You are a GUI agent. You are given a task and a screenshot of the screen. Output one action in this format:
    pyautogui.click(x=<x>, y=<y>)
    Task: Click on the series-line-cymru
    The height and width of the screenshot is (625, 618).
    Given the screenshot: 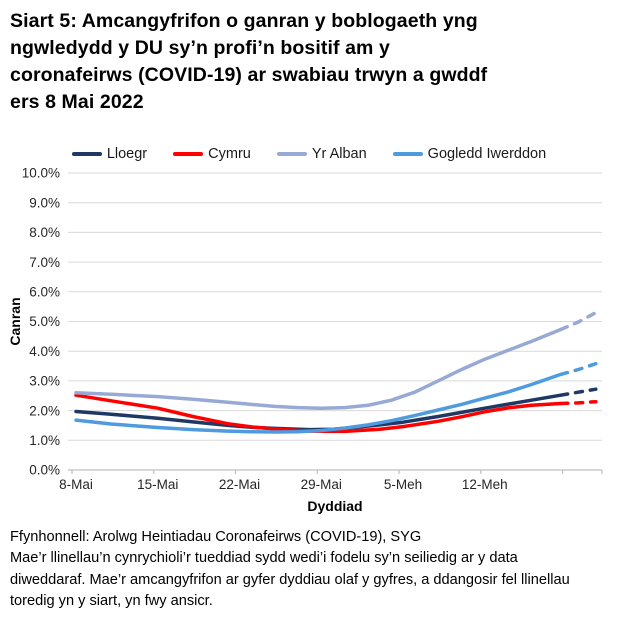 What is the action you would take?
    pyautogui.click(x=318, y=413)
    